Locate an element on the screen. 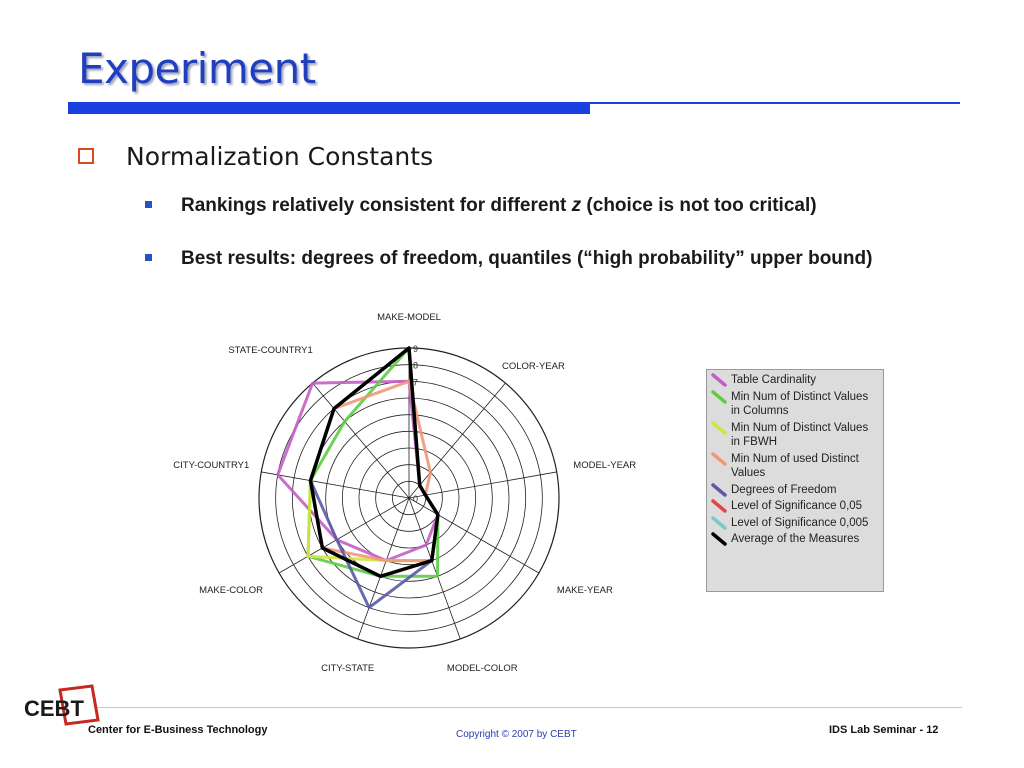 The height and width of the screenshot is (768, 1024). axis-label-make-year: MAKE-YEAR is located at coordinates (585, 590).